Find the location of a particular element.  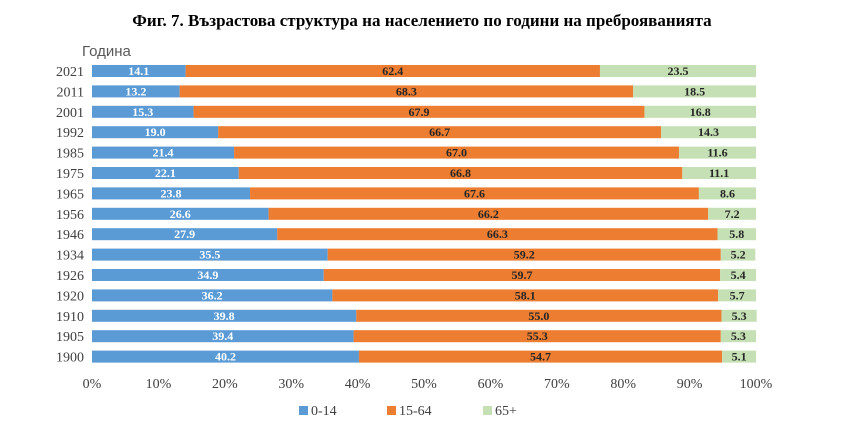

y-tick-label: 1910 is located at coordinates (70, 317).